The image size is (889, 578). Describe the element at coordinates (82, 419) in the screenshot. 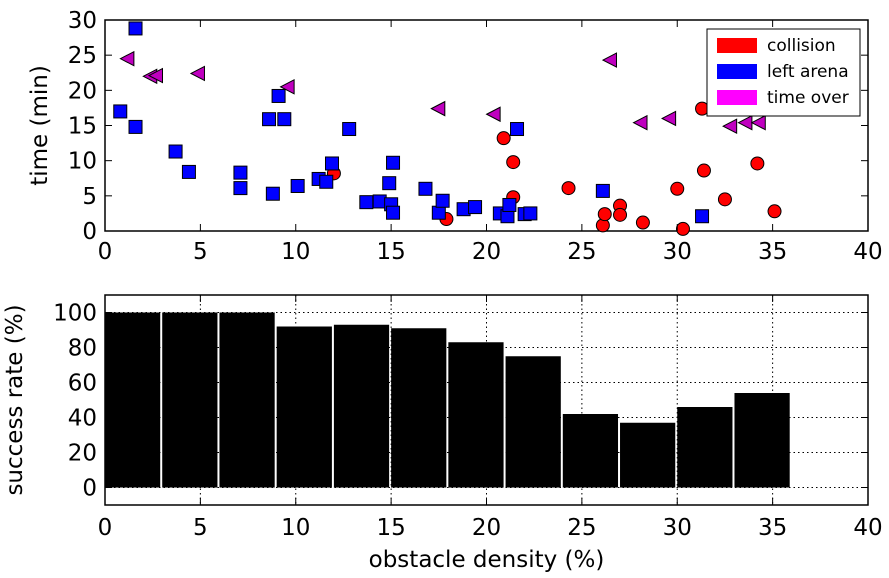

I see `bar-chart-y-tick-label: 40` at that location.